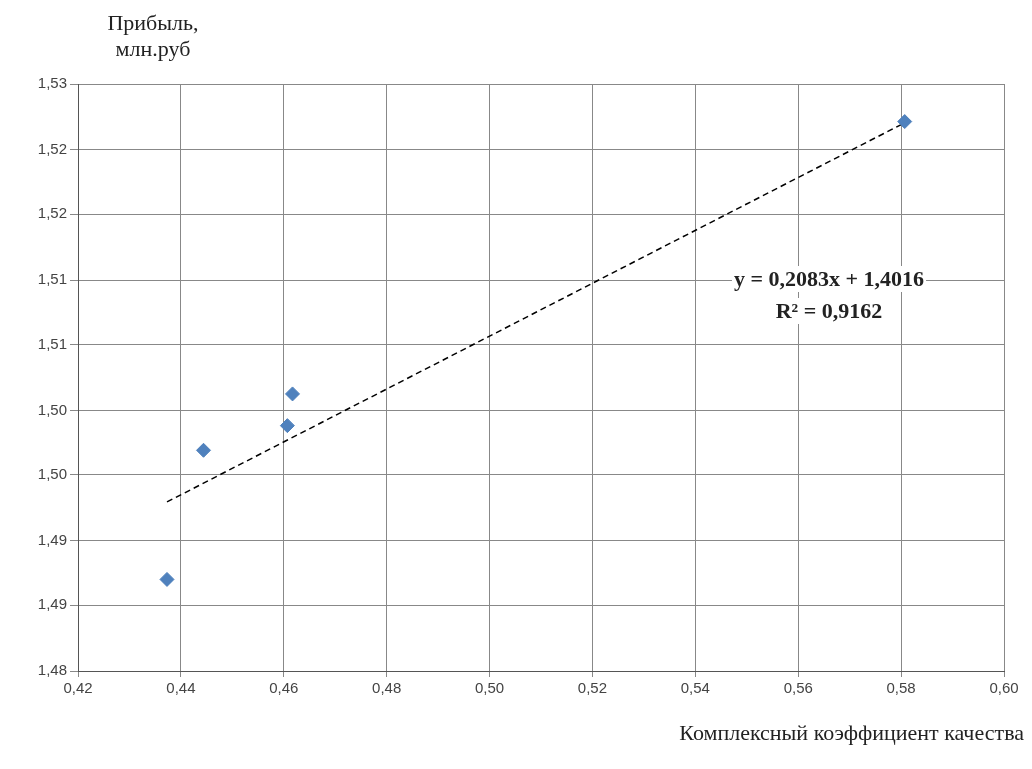 The image size is (1032, 769). Describe the element at coordinates (798, 688) in the screenshot. I see `x-tick-label: 0,56` at that location.